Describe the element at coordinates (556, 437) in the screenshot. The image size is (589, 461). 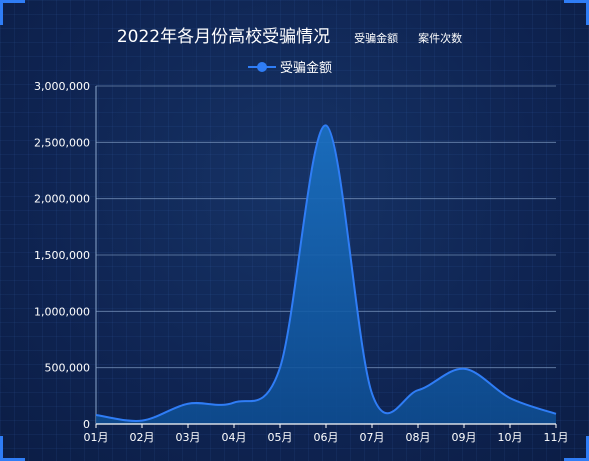
I see `x-tick-label: 11月` at that location.